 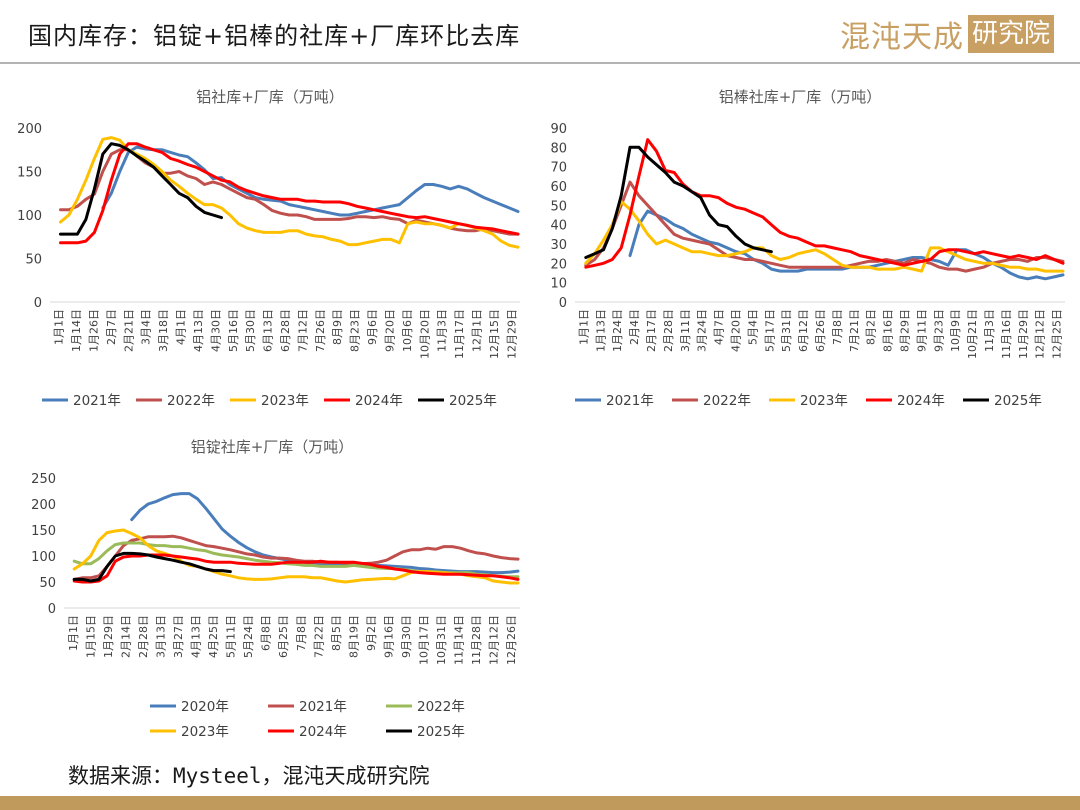 I want to click on brand-box: 研究院, so click(x=1010, y=34).